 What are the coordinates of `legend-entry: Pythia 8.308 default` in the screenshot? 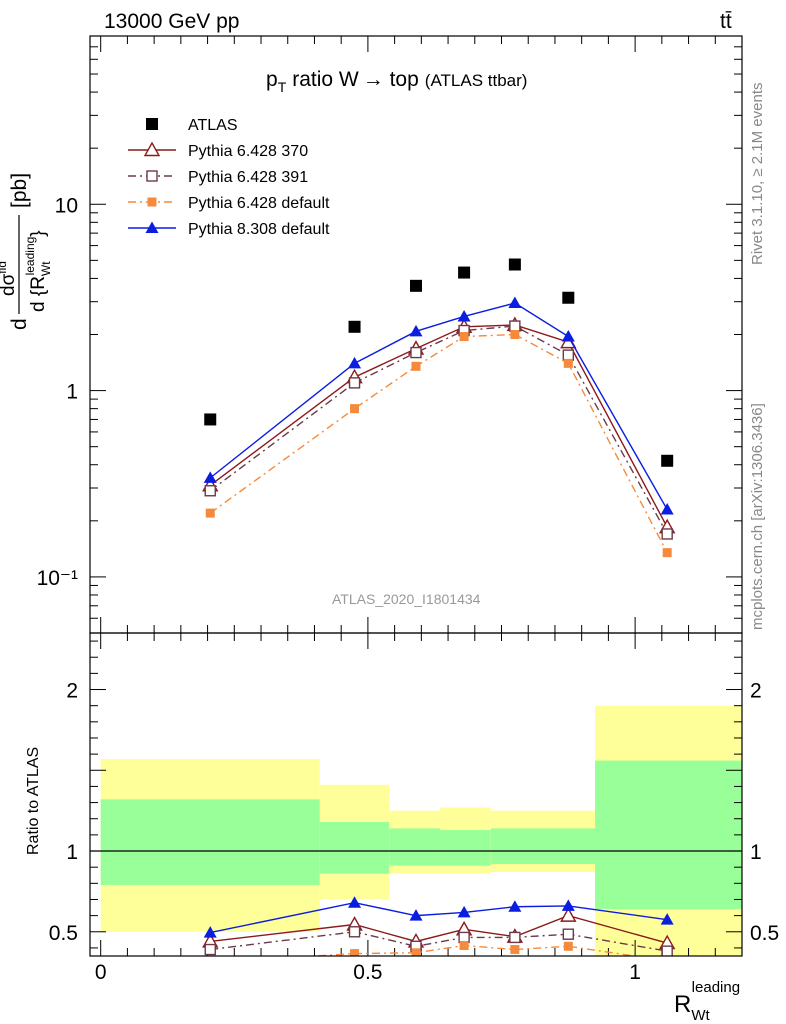 It's located at (229, 229).